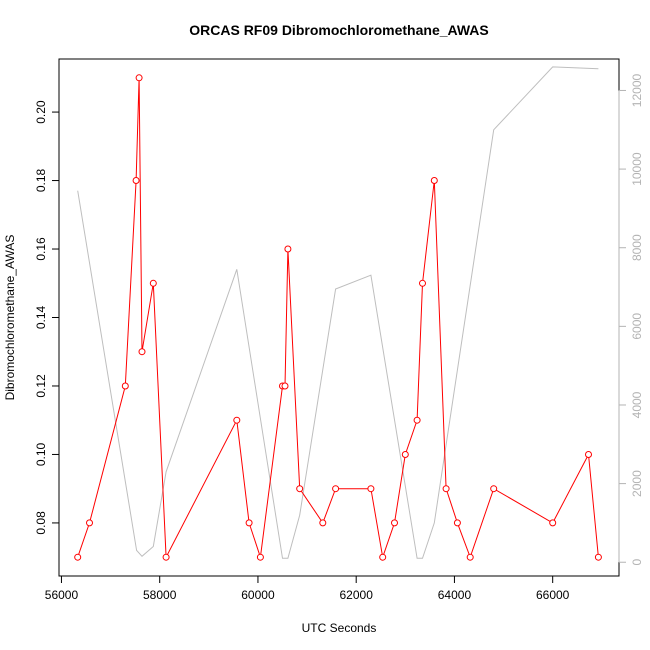 This screenshot has height=650, width=650. What do you see at coordinates (41, 523) in the screenshot?
I see `y-tick-label: 0.08` at bounding box center [41, 523].